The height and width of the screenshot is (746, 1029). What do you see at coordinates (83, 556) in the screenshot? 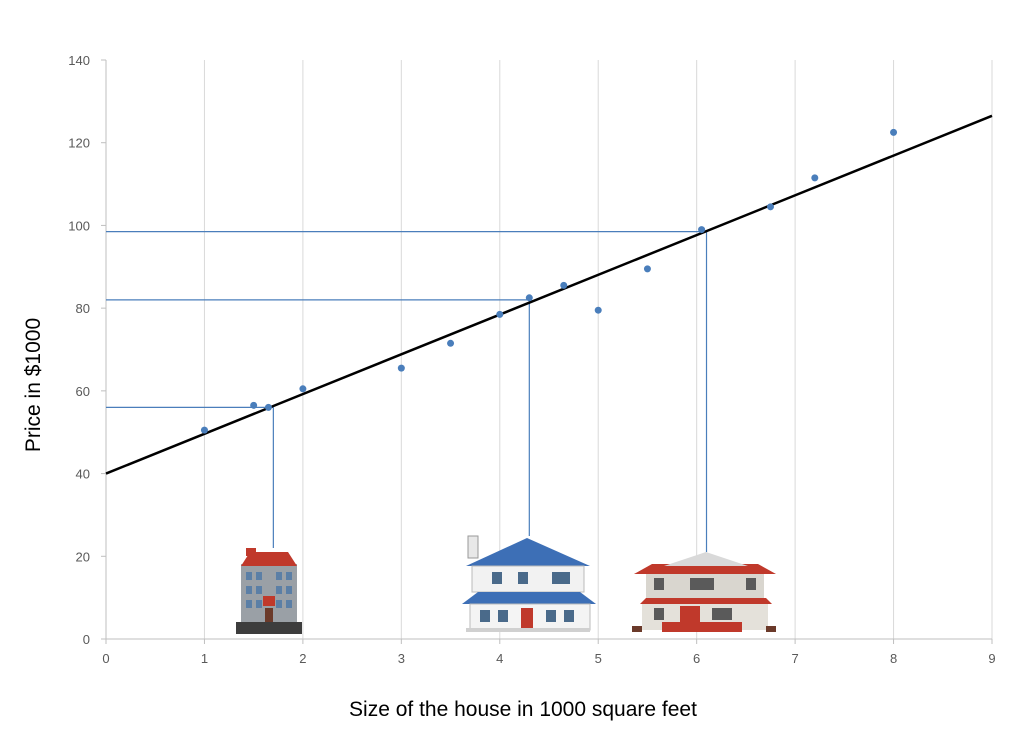
I see `y-tick-label-20: 20` at bounding box center [83, 556].